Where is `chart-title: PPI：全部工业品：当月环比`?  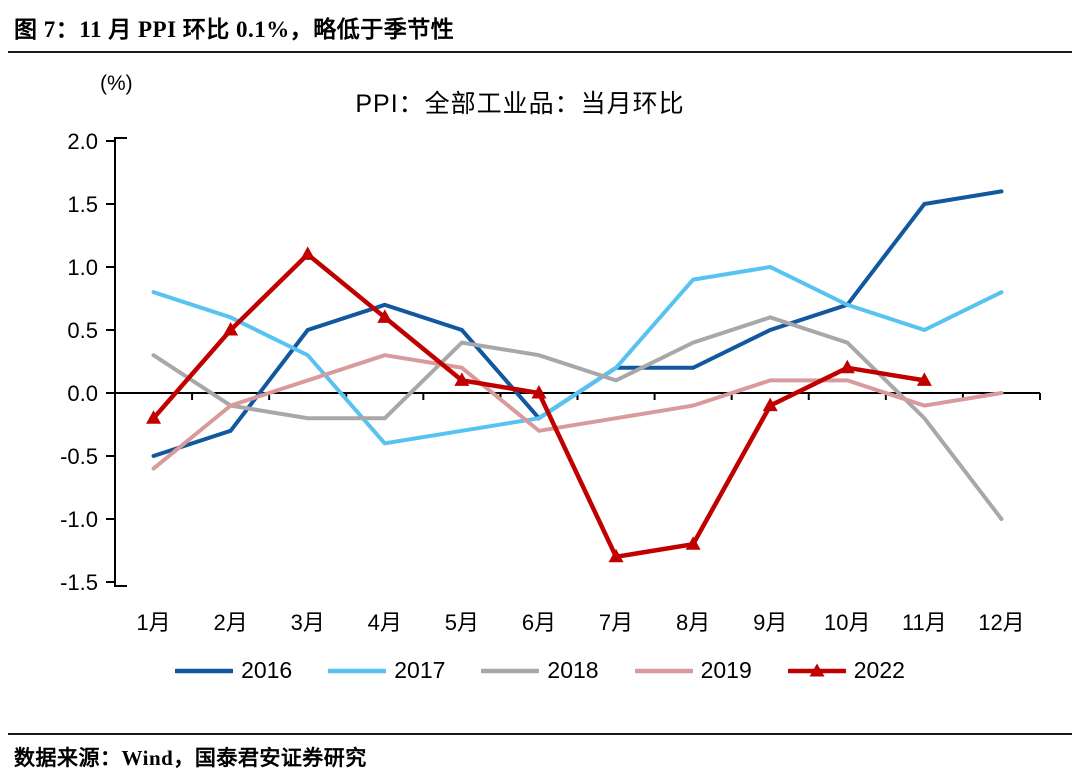 chart-title: PPI：全部工业品：当月环比 is located at coordinates (520, 104).